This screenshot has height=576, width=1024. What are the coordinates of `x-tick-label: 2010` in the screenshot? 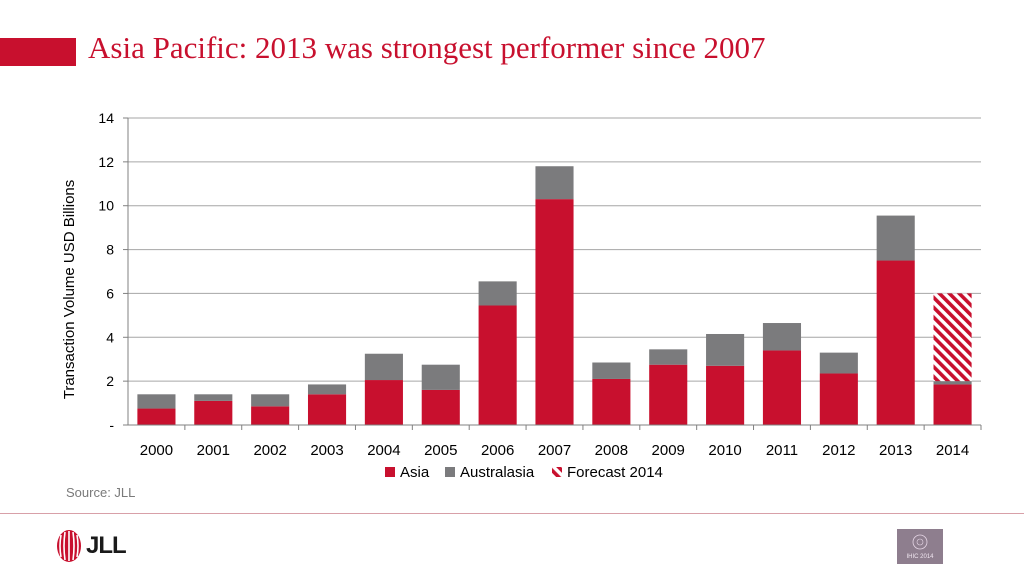 It's located at (724, 450).